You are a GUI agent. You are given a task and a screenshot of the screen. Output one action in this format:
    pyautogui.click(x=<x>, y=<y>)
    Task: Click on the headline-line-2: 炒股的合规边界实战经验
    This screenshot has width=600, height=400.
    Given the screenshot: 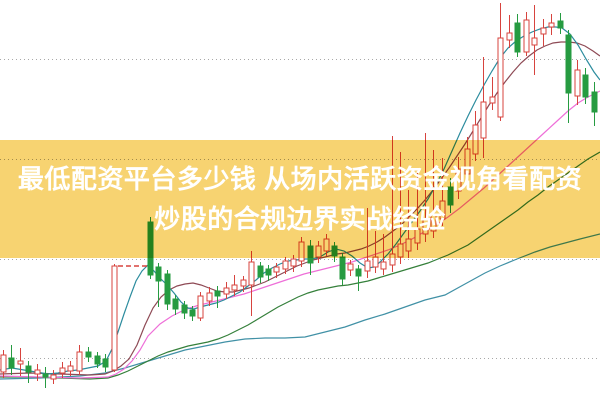 What is the action you would take?
    pyautogui.click(x=300, y=219)
    